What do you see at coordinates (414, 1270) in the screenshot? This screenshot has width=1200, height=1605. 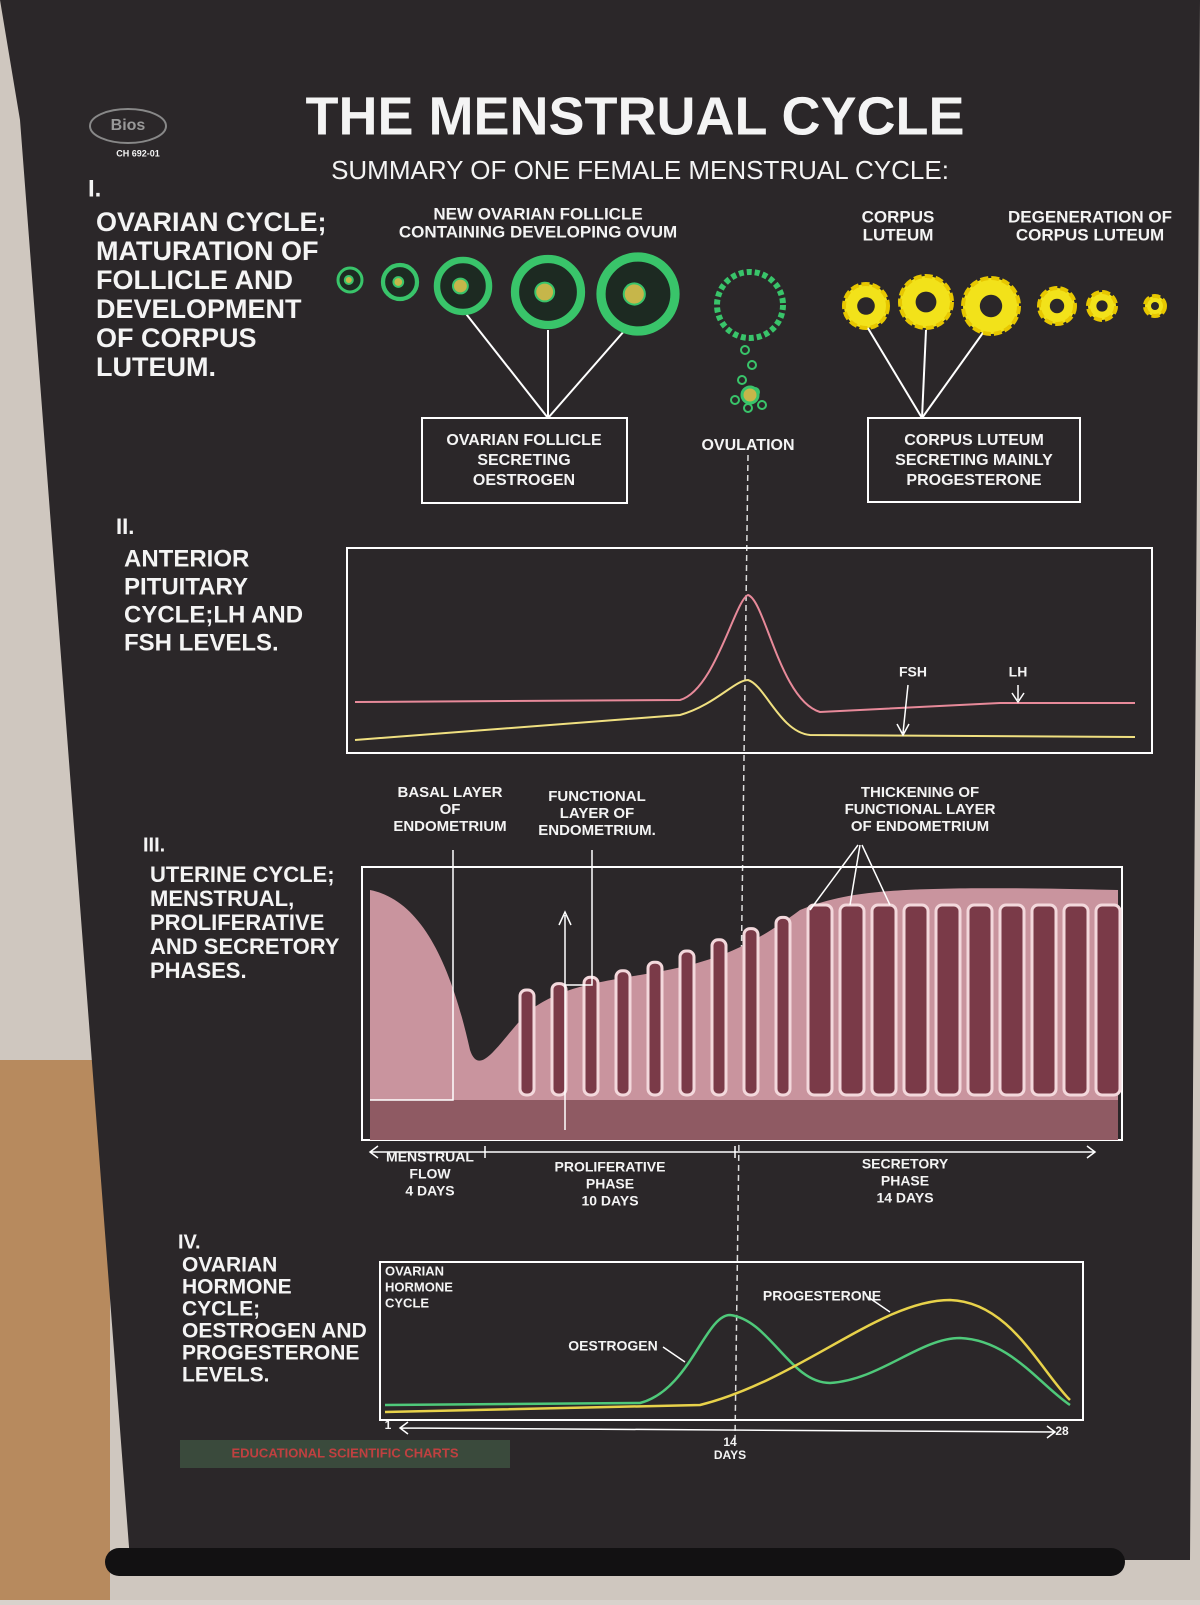 I see `label: OVARIAN` at bounding box center [414, 1270].